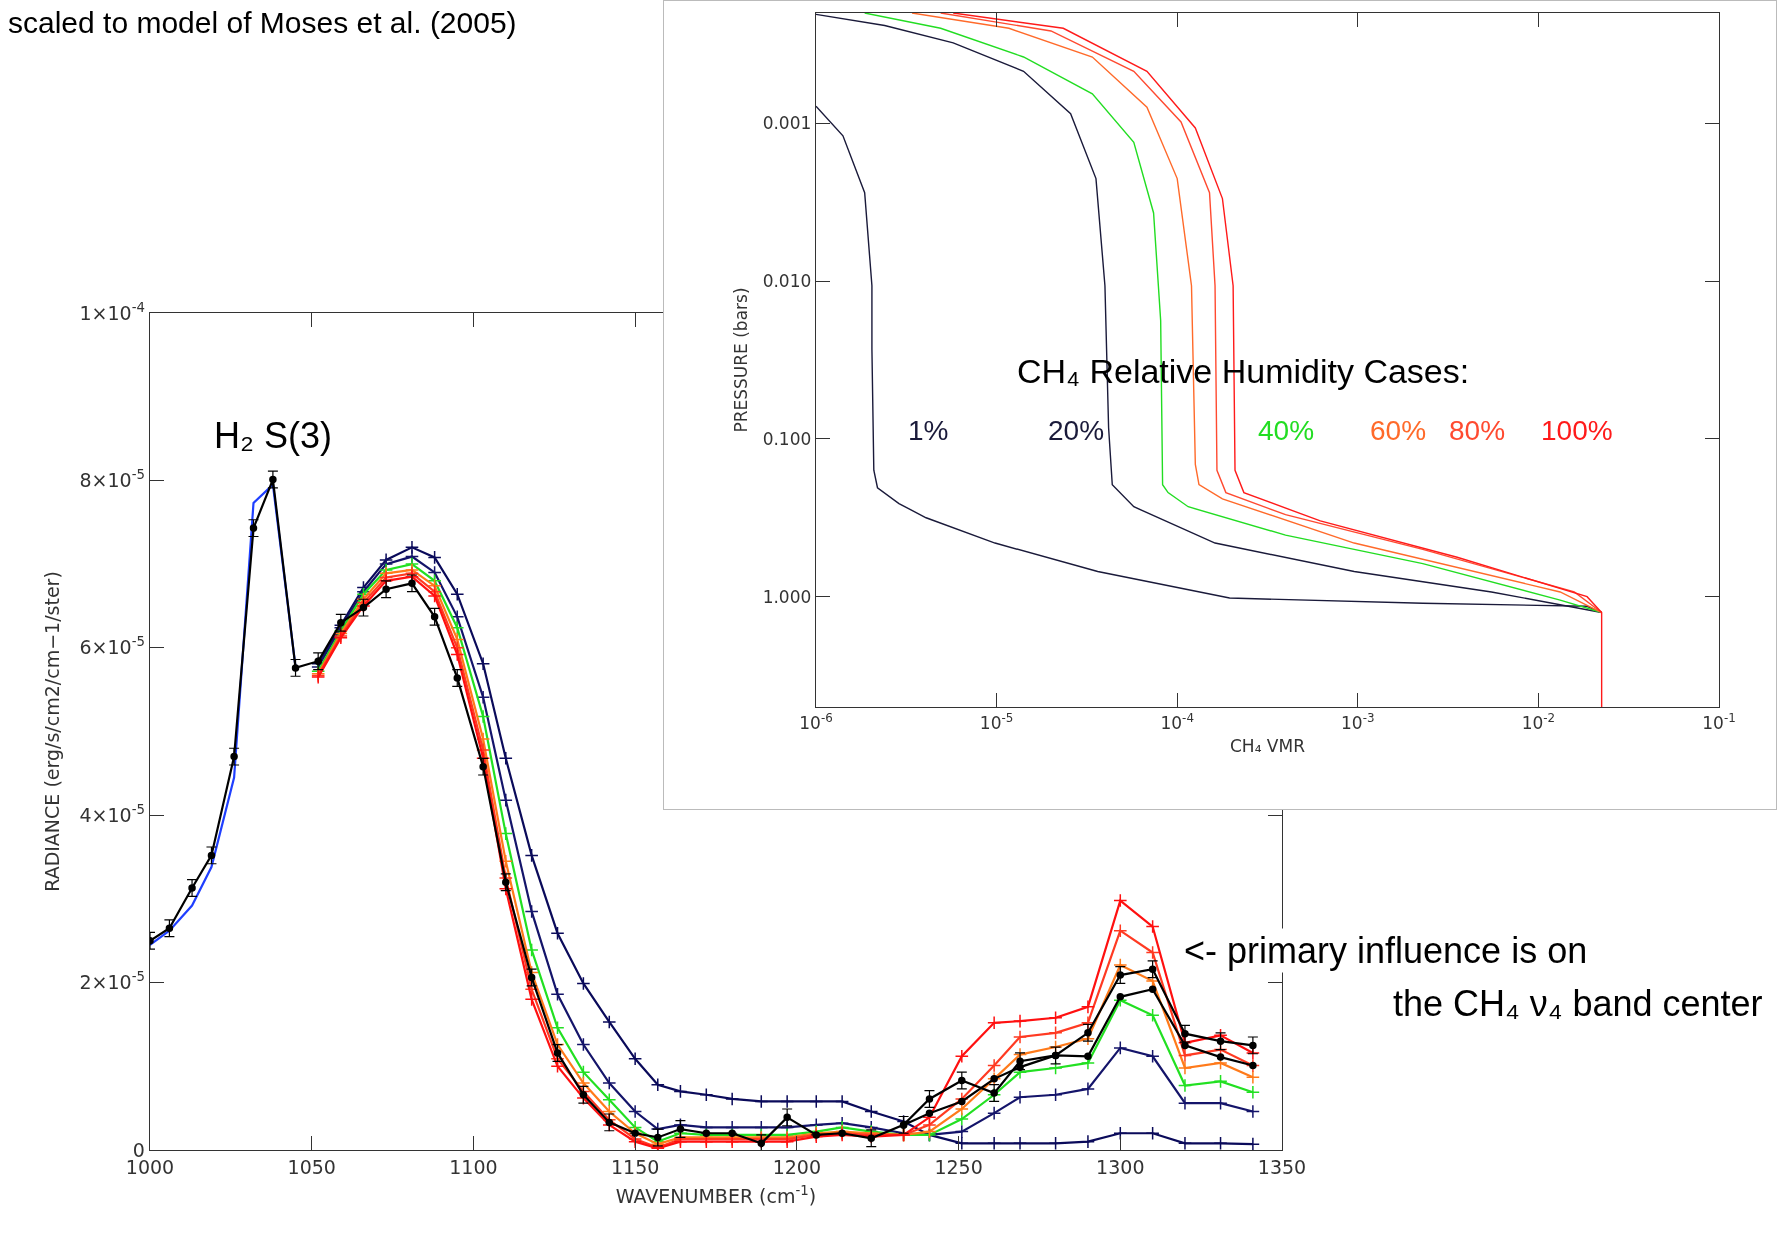  Describe the element at coordinates (787, 281) in the screenshot. I see `y-tick-label: 0.010` at that location.